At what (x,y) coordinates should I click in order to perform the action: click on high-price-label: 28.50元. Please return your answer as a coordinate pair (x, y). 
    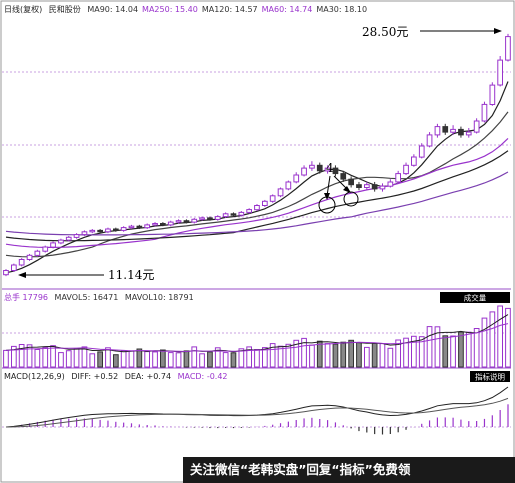
    Looking at the image, I should click on (385, 32).